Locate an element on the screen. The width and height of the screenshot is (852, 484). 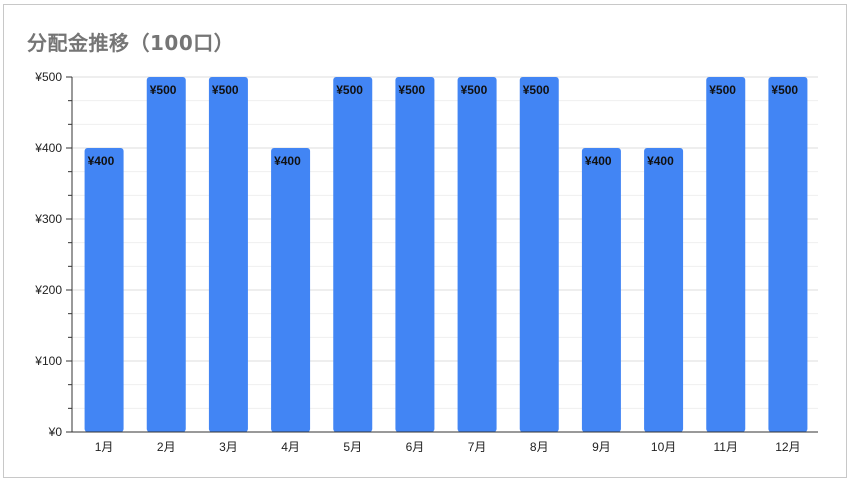
x-tick-label: 11月 is located at coordinates (726, 447).